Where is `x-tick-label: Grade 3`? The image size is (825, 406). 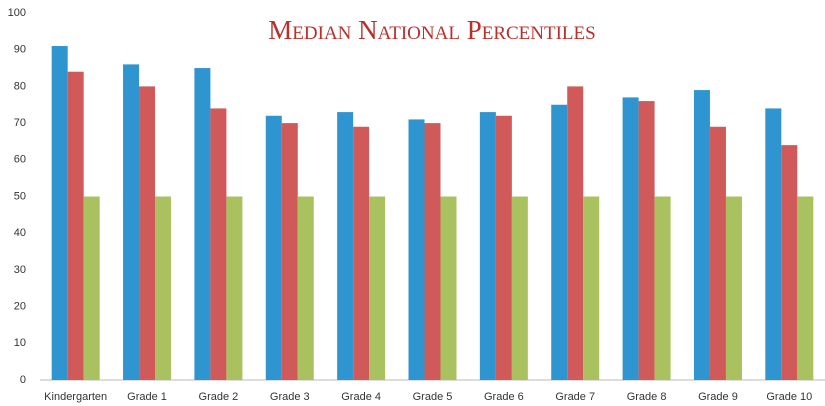 x-tick-label: Grade 3 is located at coordinates (290, 397).